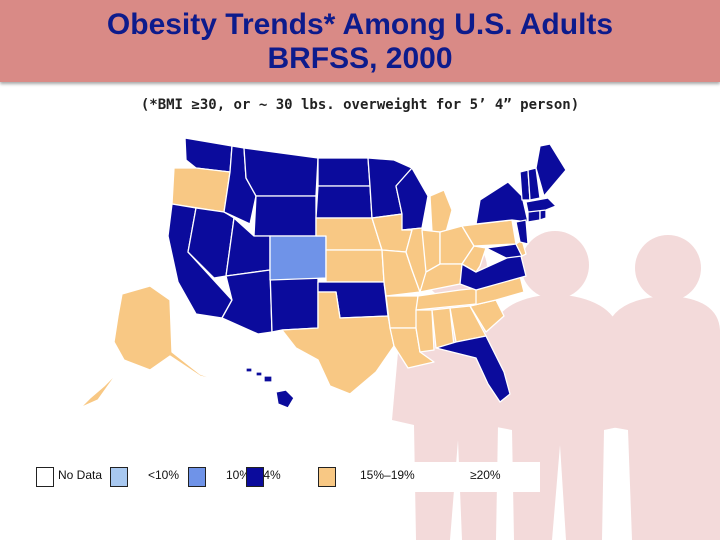 This screenshot has width=720, height=540. I want to click on legend-label-15-19: 15%–19%, so click(387, 475).